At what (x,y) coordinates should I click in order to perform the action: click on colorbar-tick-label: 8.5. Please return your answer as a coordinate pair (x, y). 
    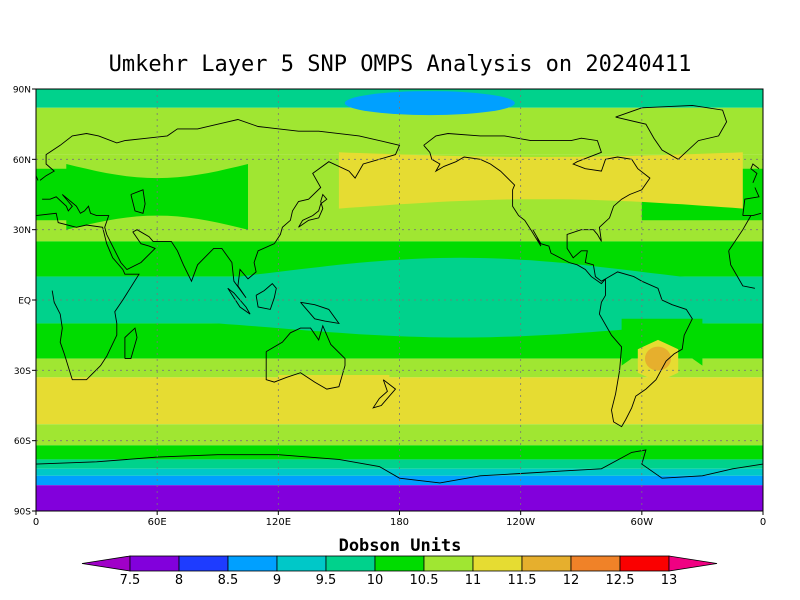
    Looking at the image, I should click on (228, 580).